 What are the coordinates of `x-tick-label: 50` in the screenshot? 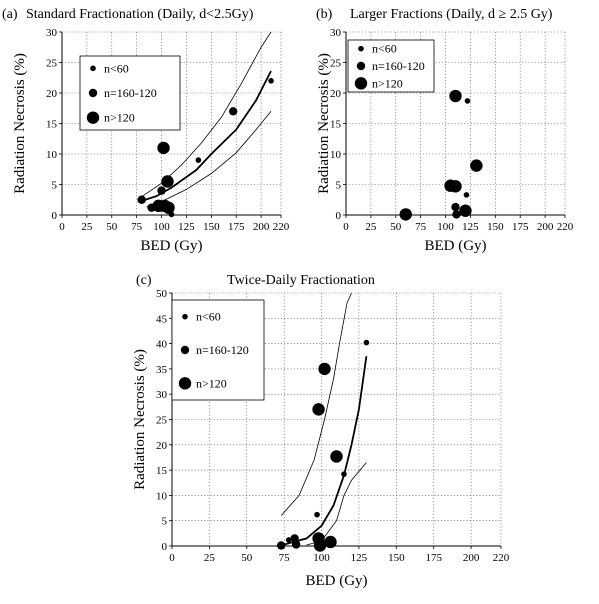 It's located at (247, 558).